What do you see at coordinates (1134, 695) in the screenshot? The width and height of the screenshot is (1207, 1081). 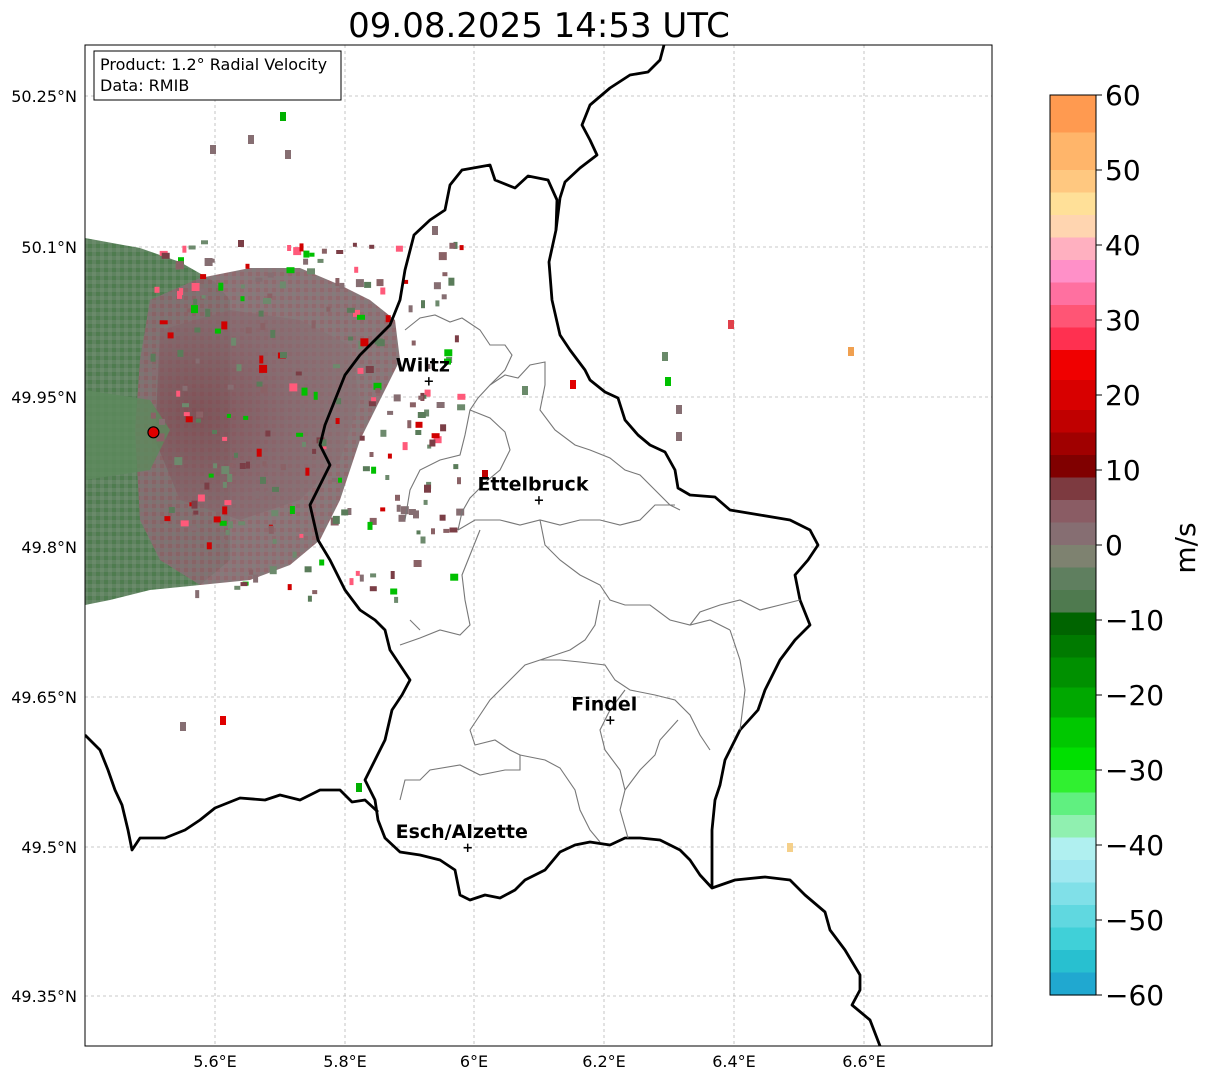 I see `colorbar-tick-label: −20` at bounding box center [1134, 695].